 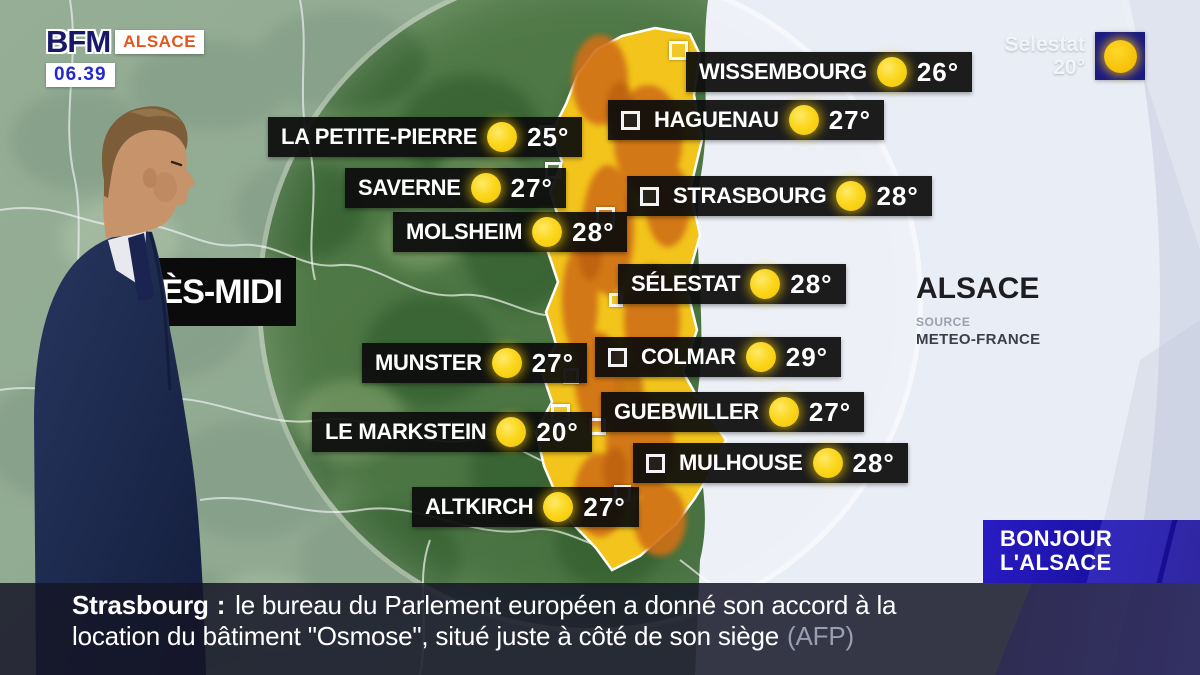 I want to click on legend-source-name: METEO-FRANCE, so click(x=978, y=339).